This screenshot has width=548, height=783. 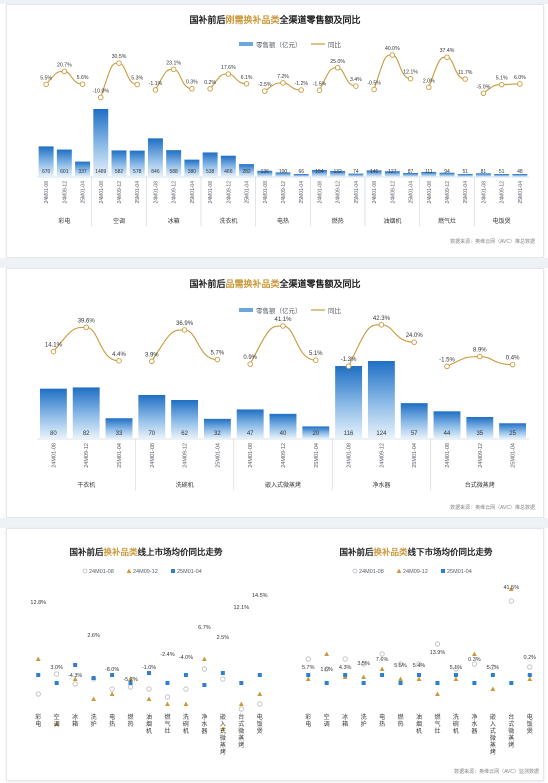 I want to click on c2-category-label: 干衣机, so click(x=86, y=485).